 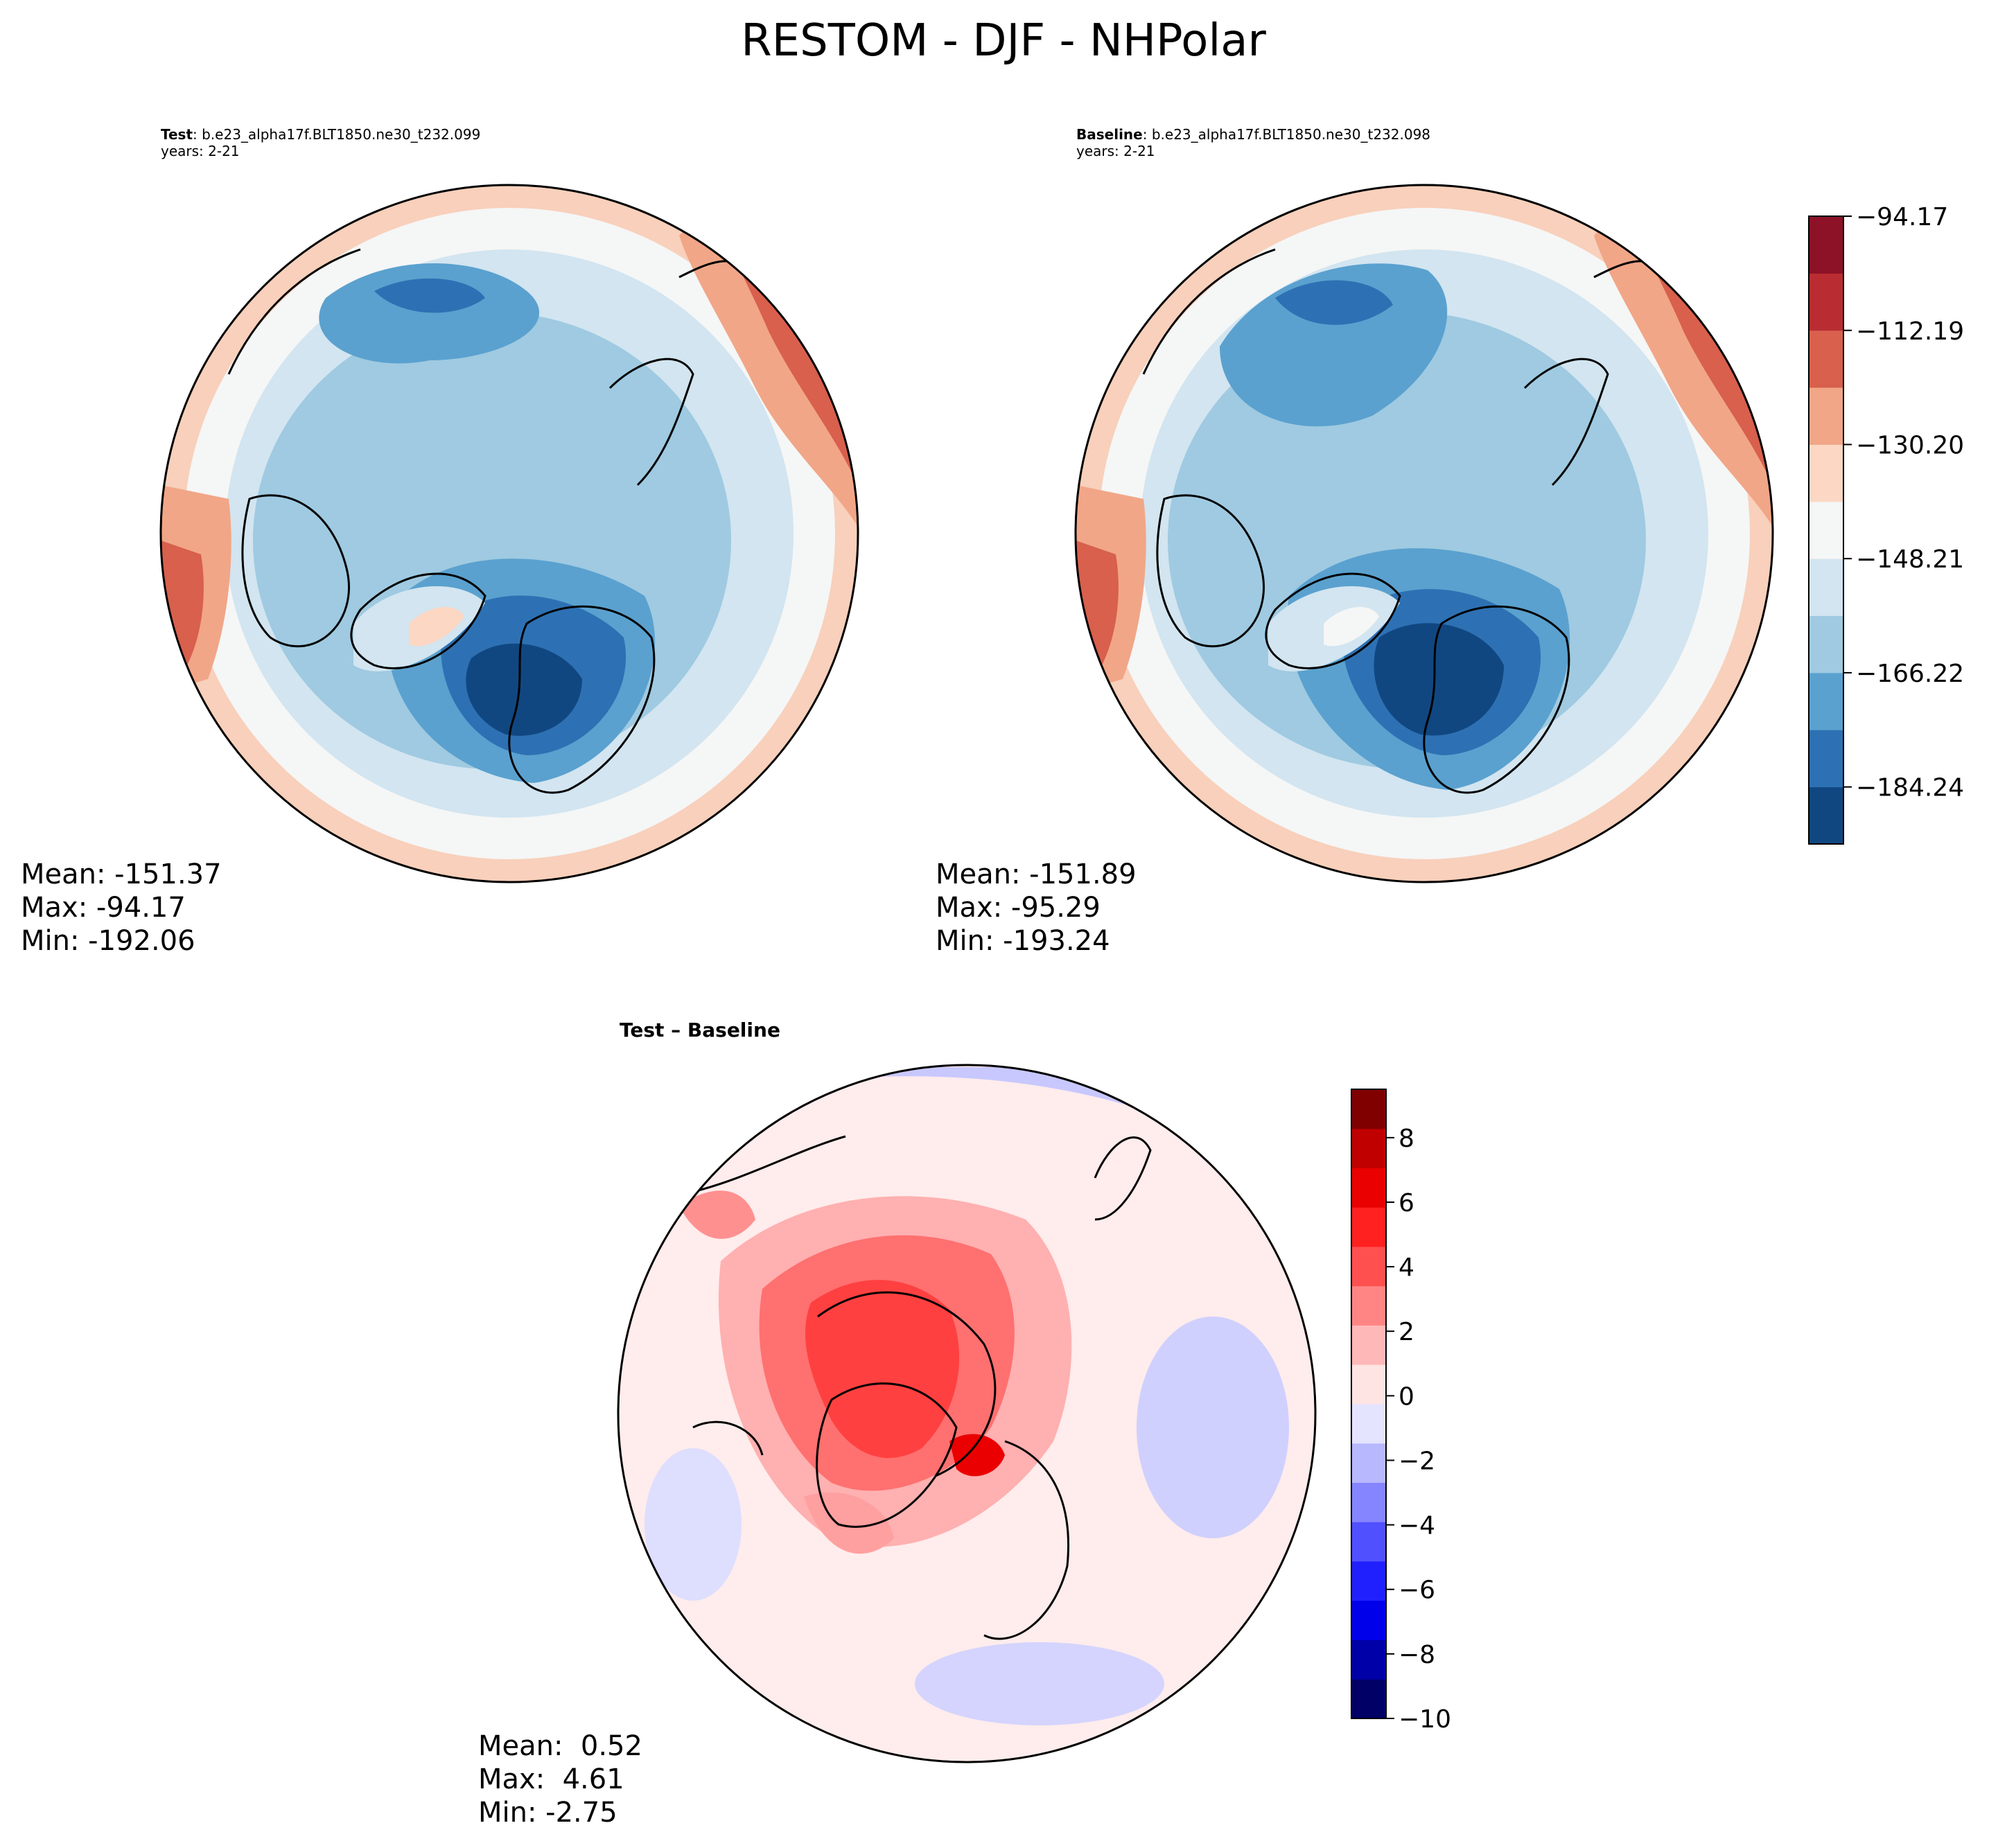 I want to click on diff-colorbar-tick-label: −2, so click(x=1417, y=1461).